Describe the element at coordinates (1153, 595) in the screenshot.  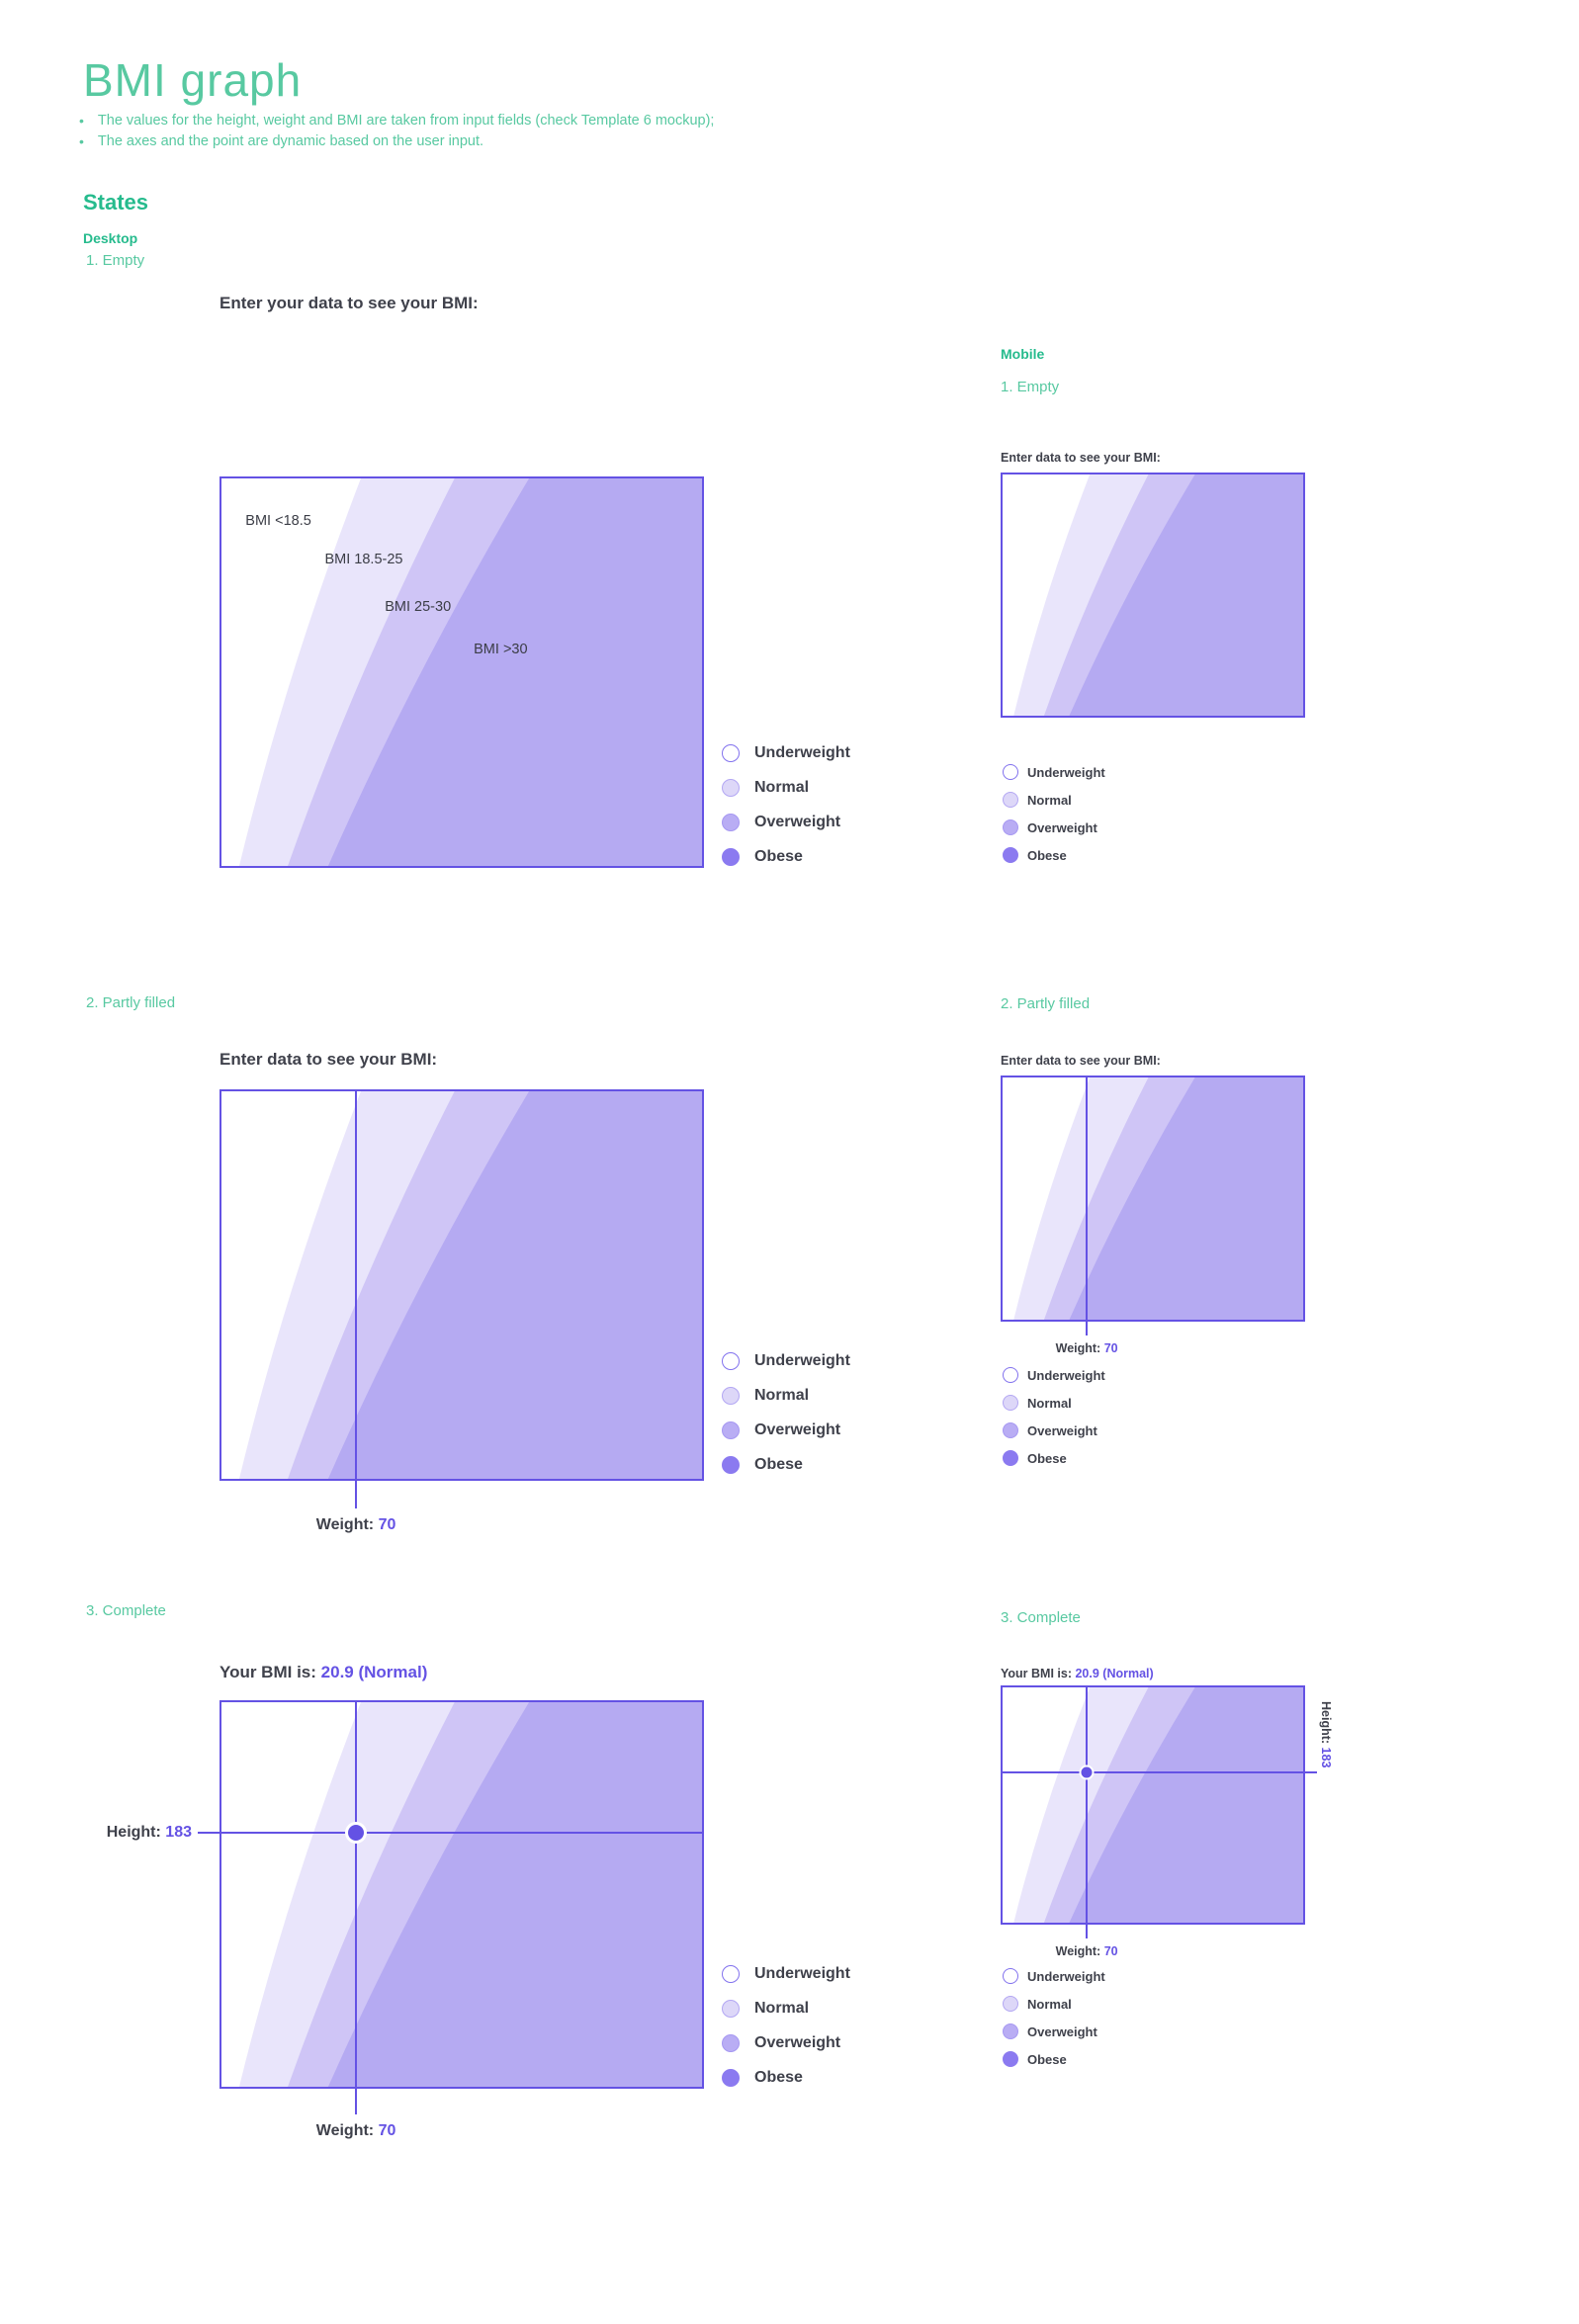
I see `bmi-chart-mobile-empty` at that location.